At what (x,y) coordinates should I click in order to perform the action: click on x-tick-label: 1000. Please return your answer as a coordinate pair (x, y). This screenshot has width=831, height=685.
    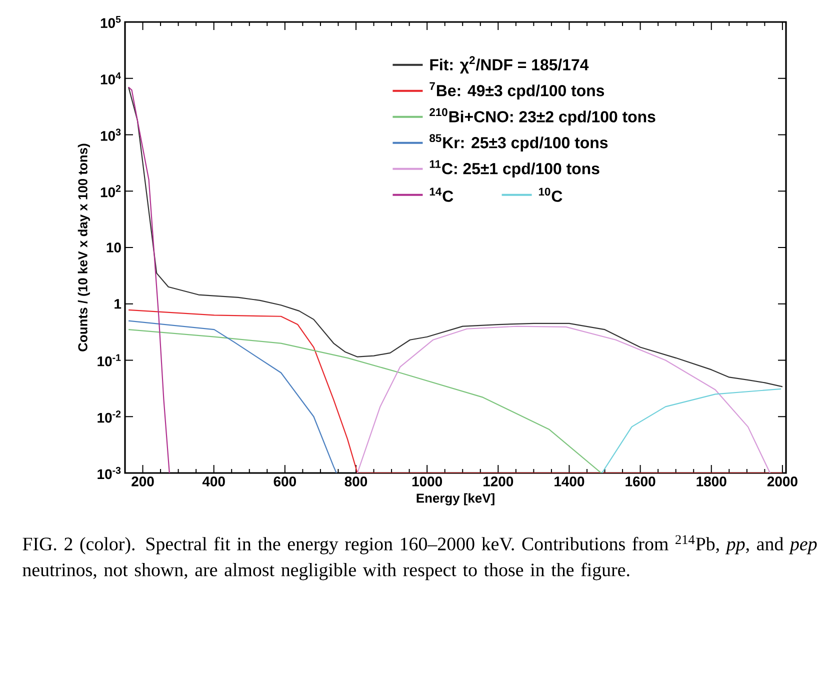
    Looking at the image, I should click on (427, 481).